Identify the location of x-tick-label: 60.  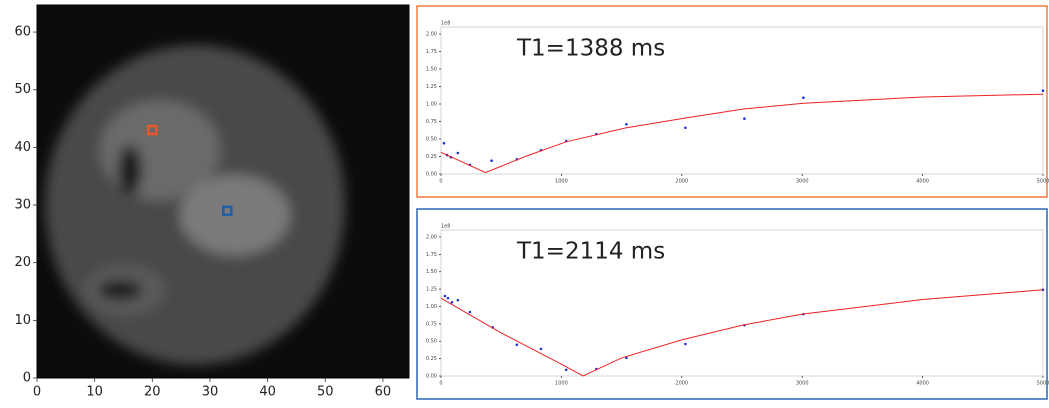
(383, 392).